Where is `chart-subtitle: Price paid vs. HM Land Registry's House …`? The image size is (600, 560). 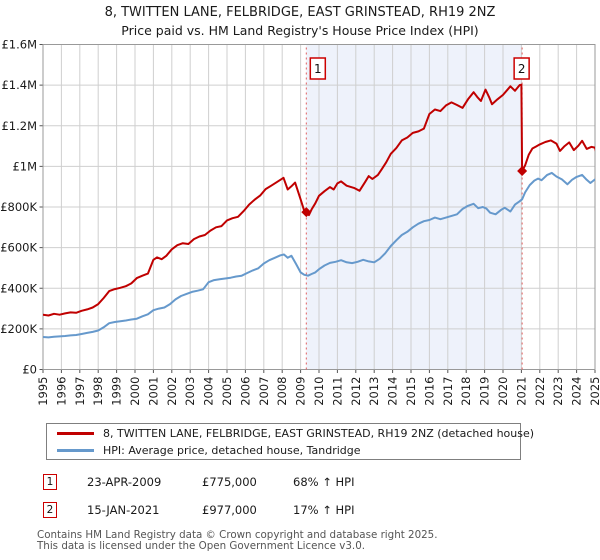 chart-subtitle: Price paid vs. HM Land Registry's House … is located at coordinates (300, 30).